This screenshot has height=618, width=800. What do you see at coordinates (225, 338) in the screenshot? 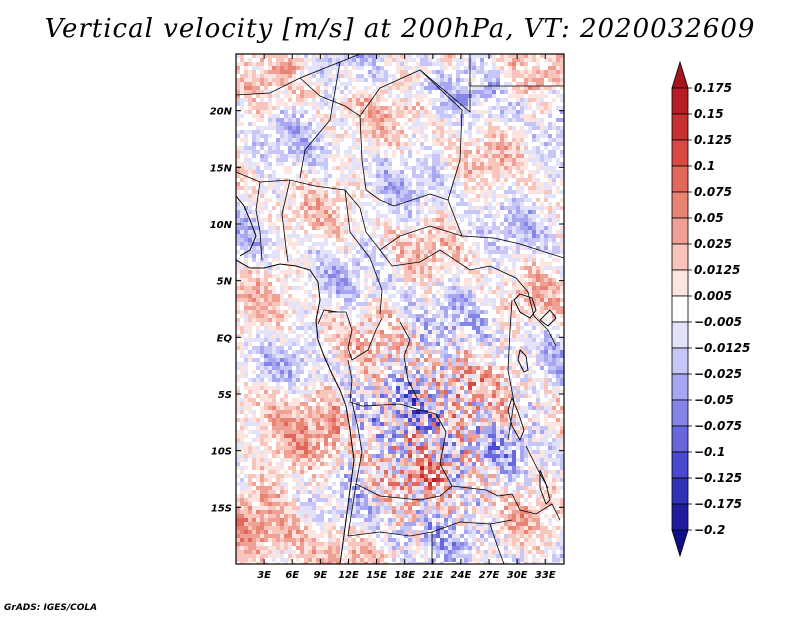
I see `lat-label: EQ` at bounding box center [225, 338].